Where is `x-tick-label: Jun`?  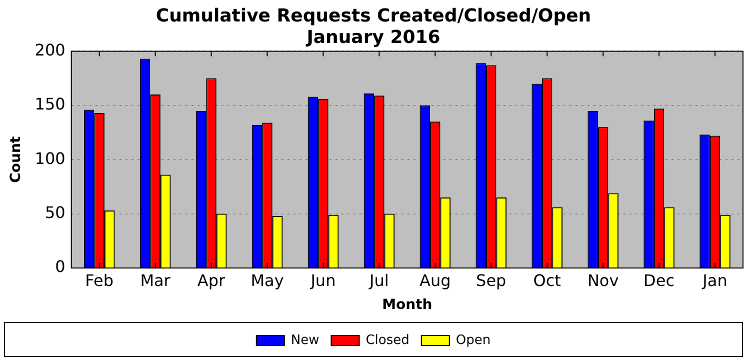 x-tick-label: Jun is located at coordinates (323, 280).